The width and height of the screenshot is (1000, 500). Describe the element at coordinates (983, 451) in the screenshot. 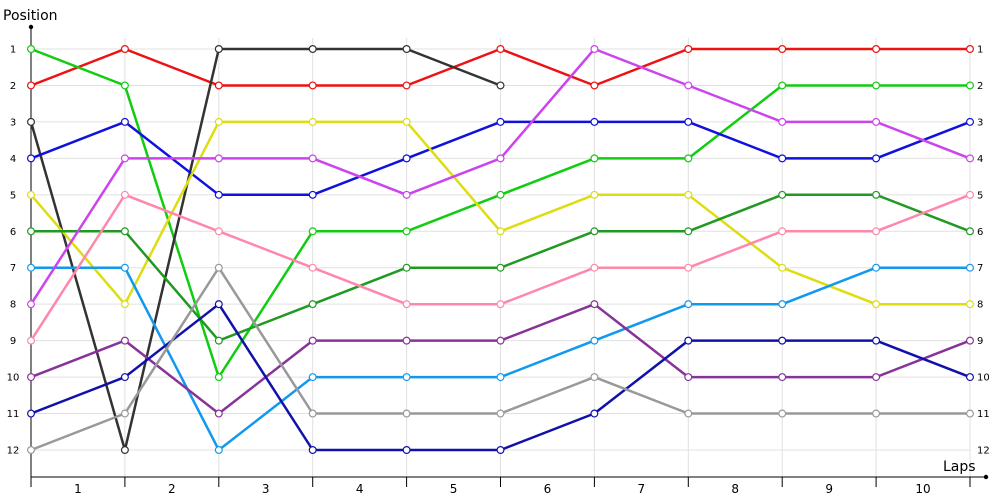

I see `right-y-tick-label: 12` at that location.